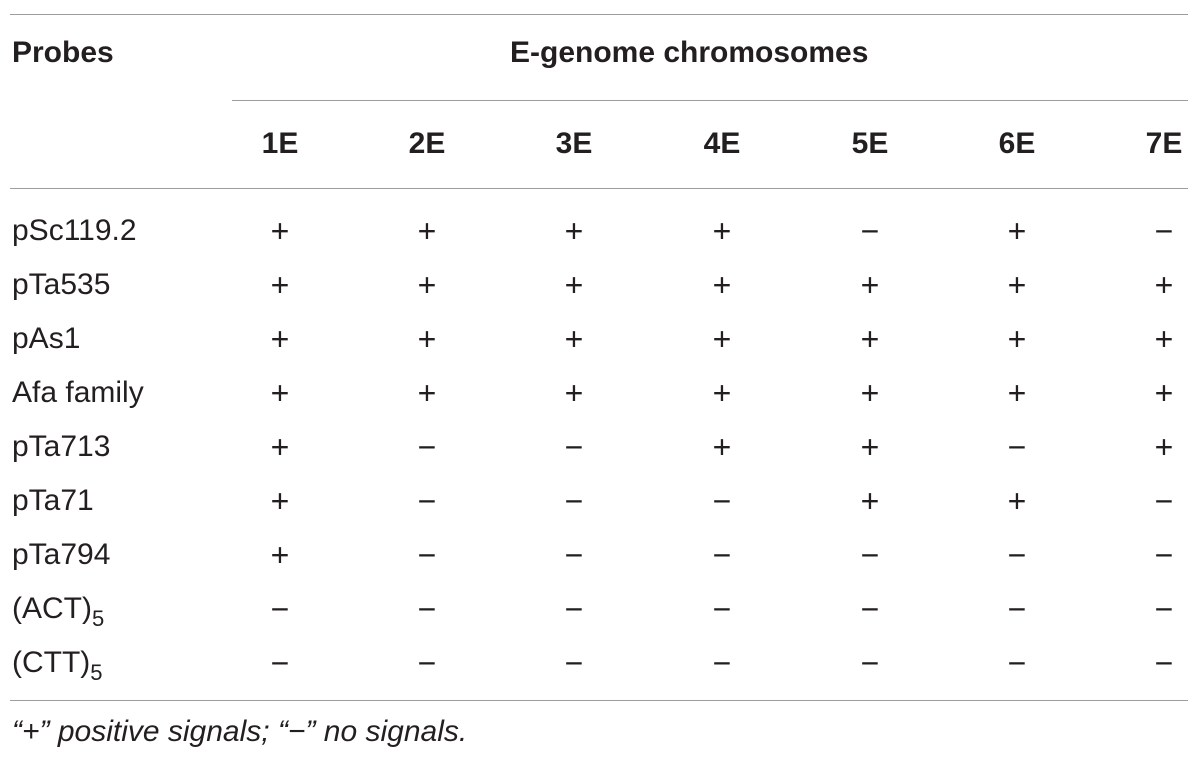  What do you see at coordinates (599, 700) in the screenshot?
I see `table-bottom-rule` at bounding box center [599, 700].